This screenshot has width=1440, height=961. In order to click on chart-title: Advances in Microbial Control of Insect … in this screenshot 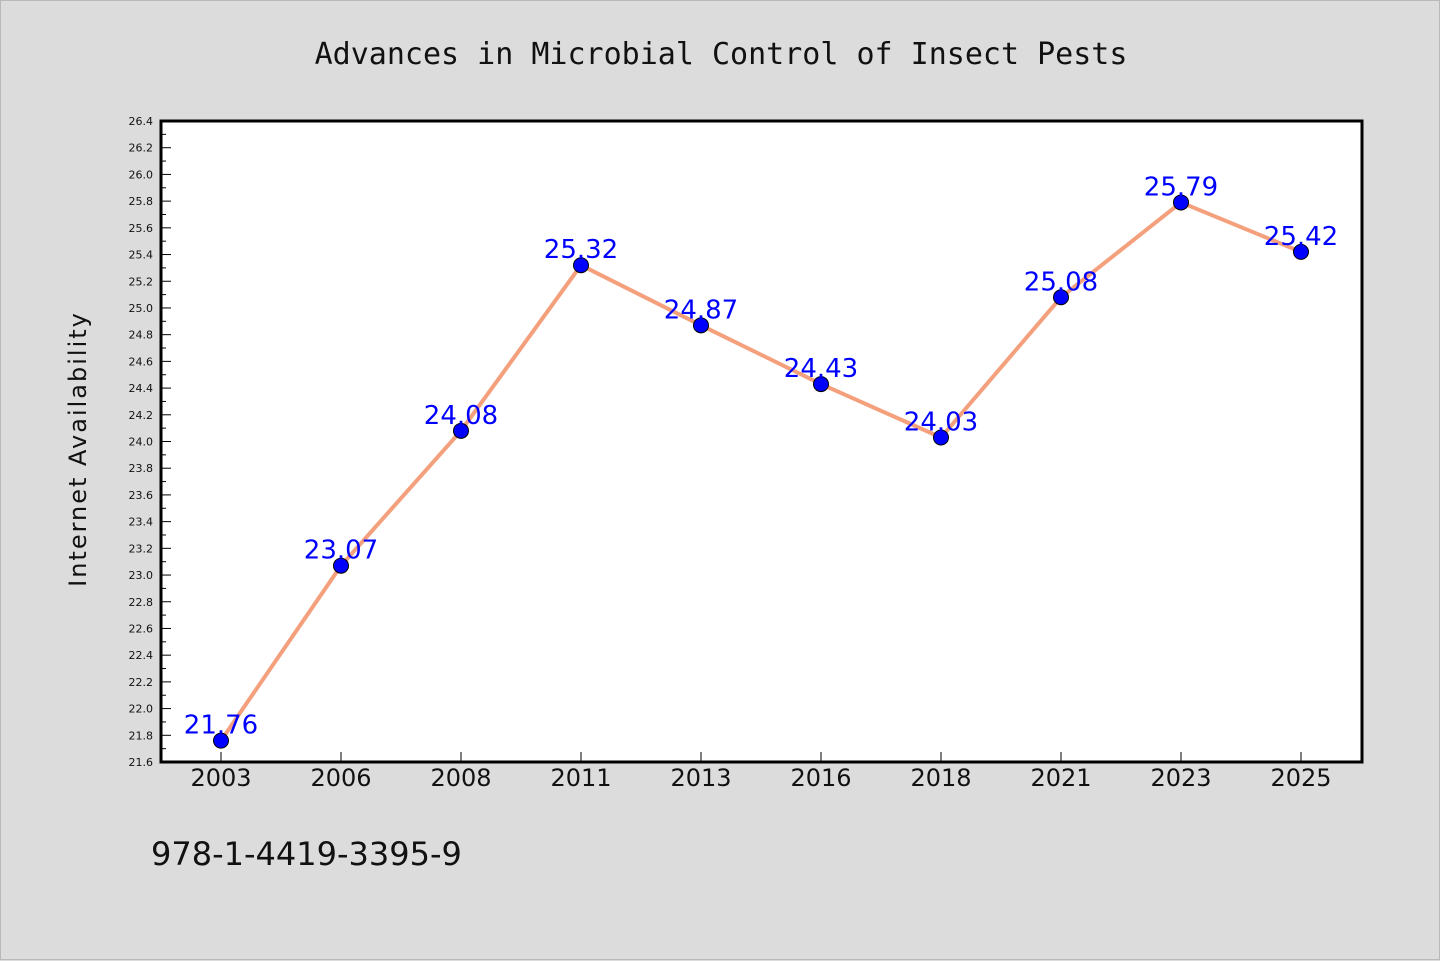, I will do `click(721, 54)`.